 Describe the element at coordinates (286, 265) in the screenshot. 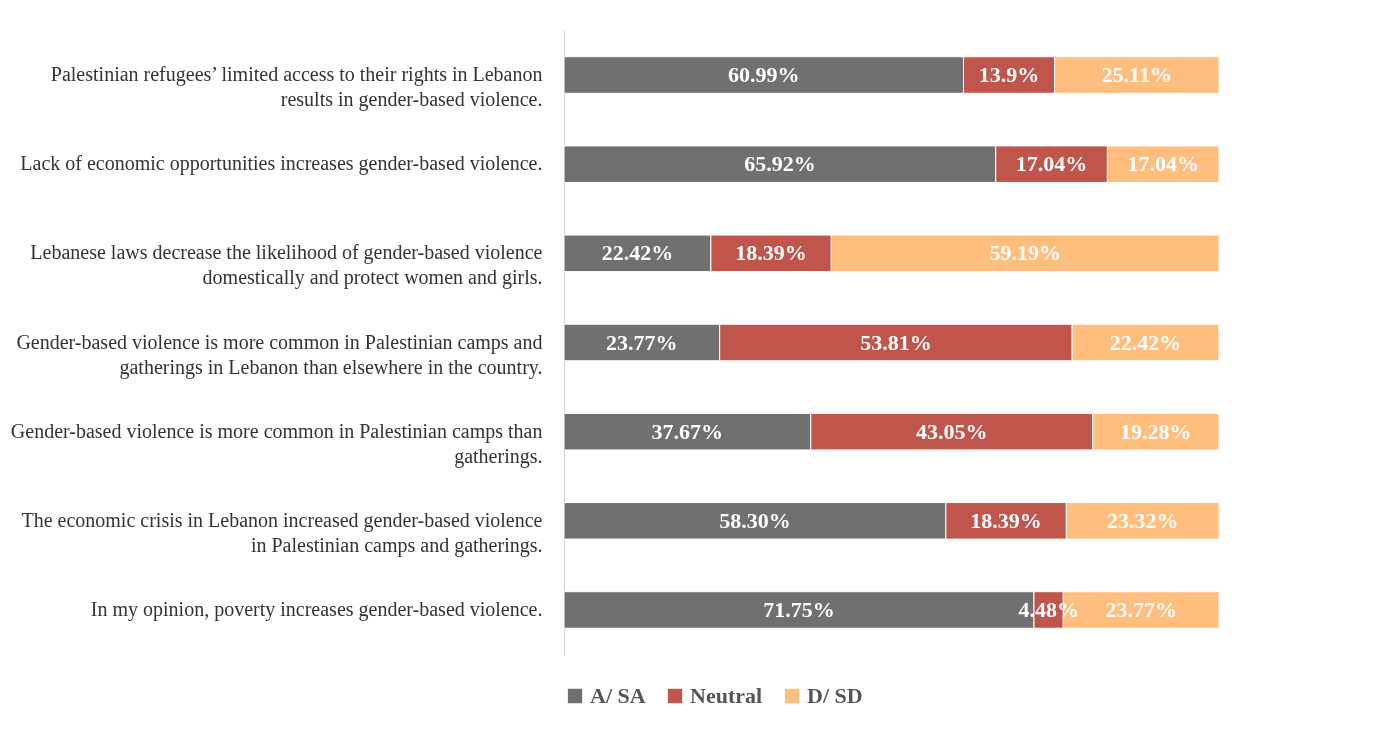

I see `y-tick-label: Lebanese laws decrease the likelihood of gender-based violence domestically and protect women and girls.` at that location.